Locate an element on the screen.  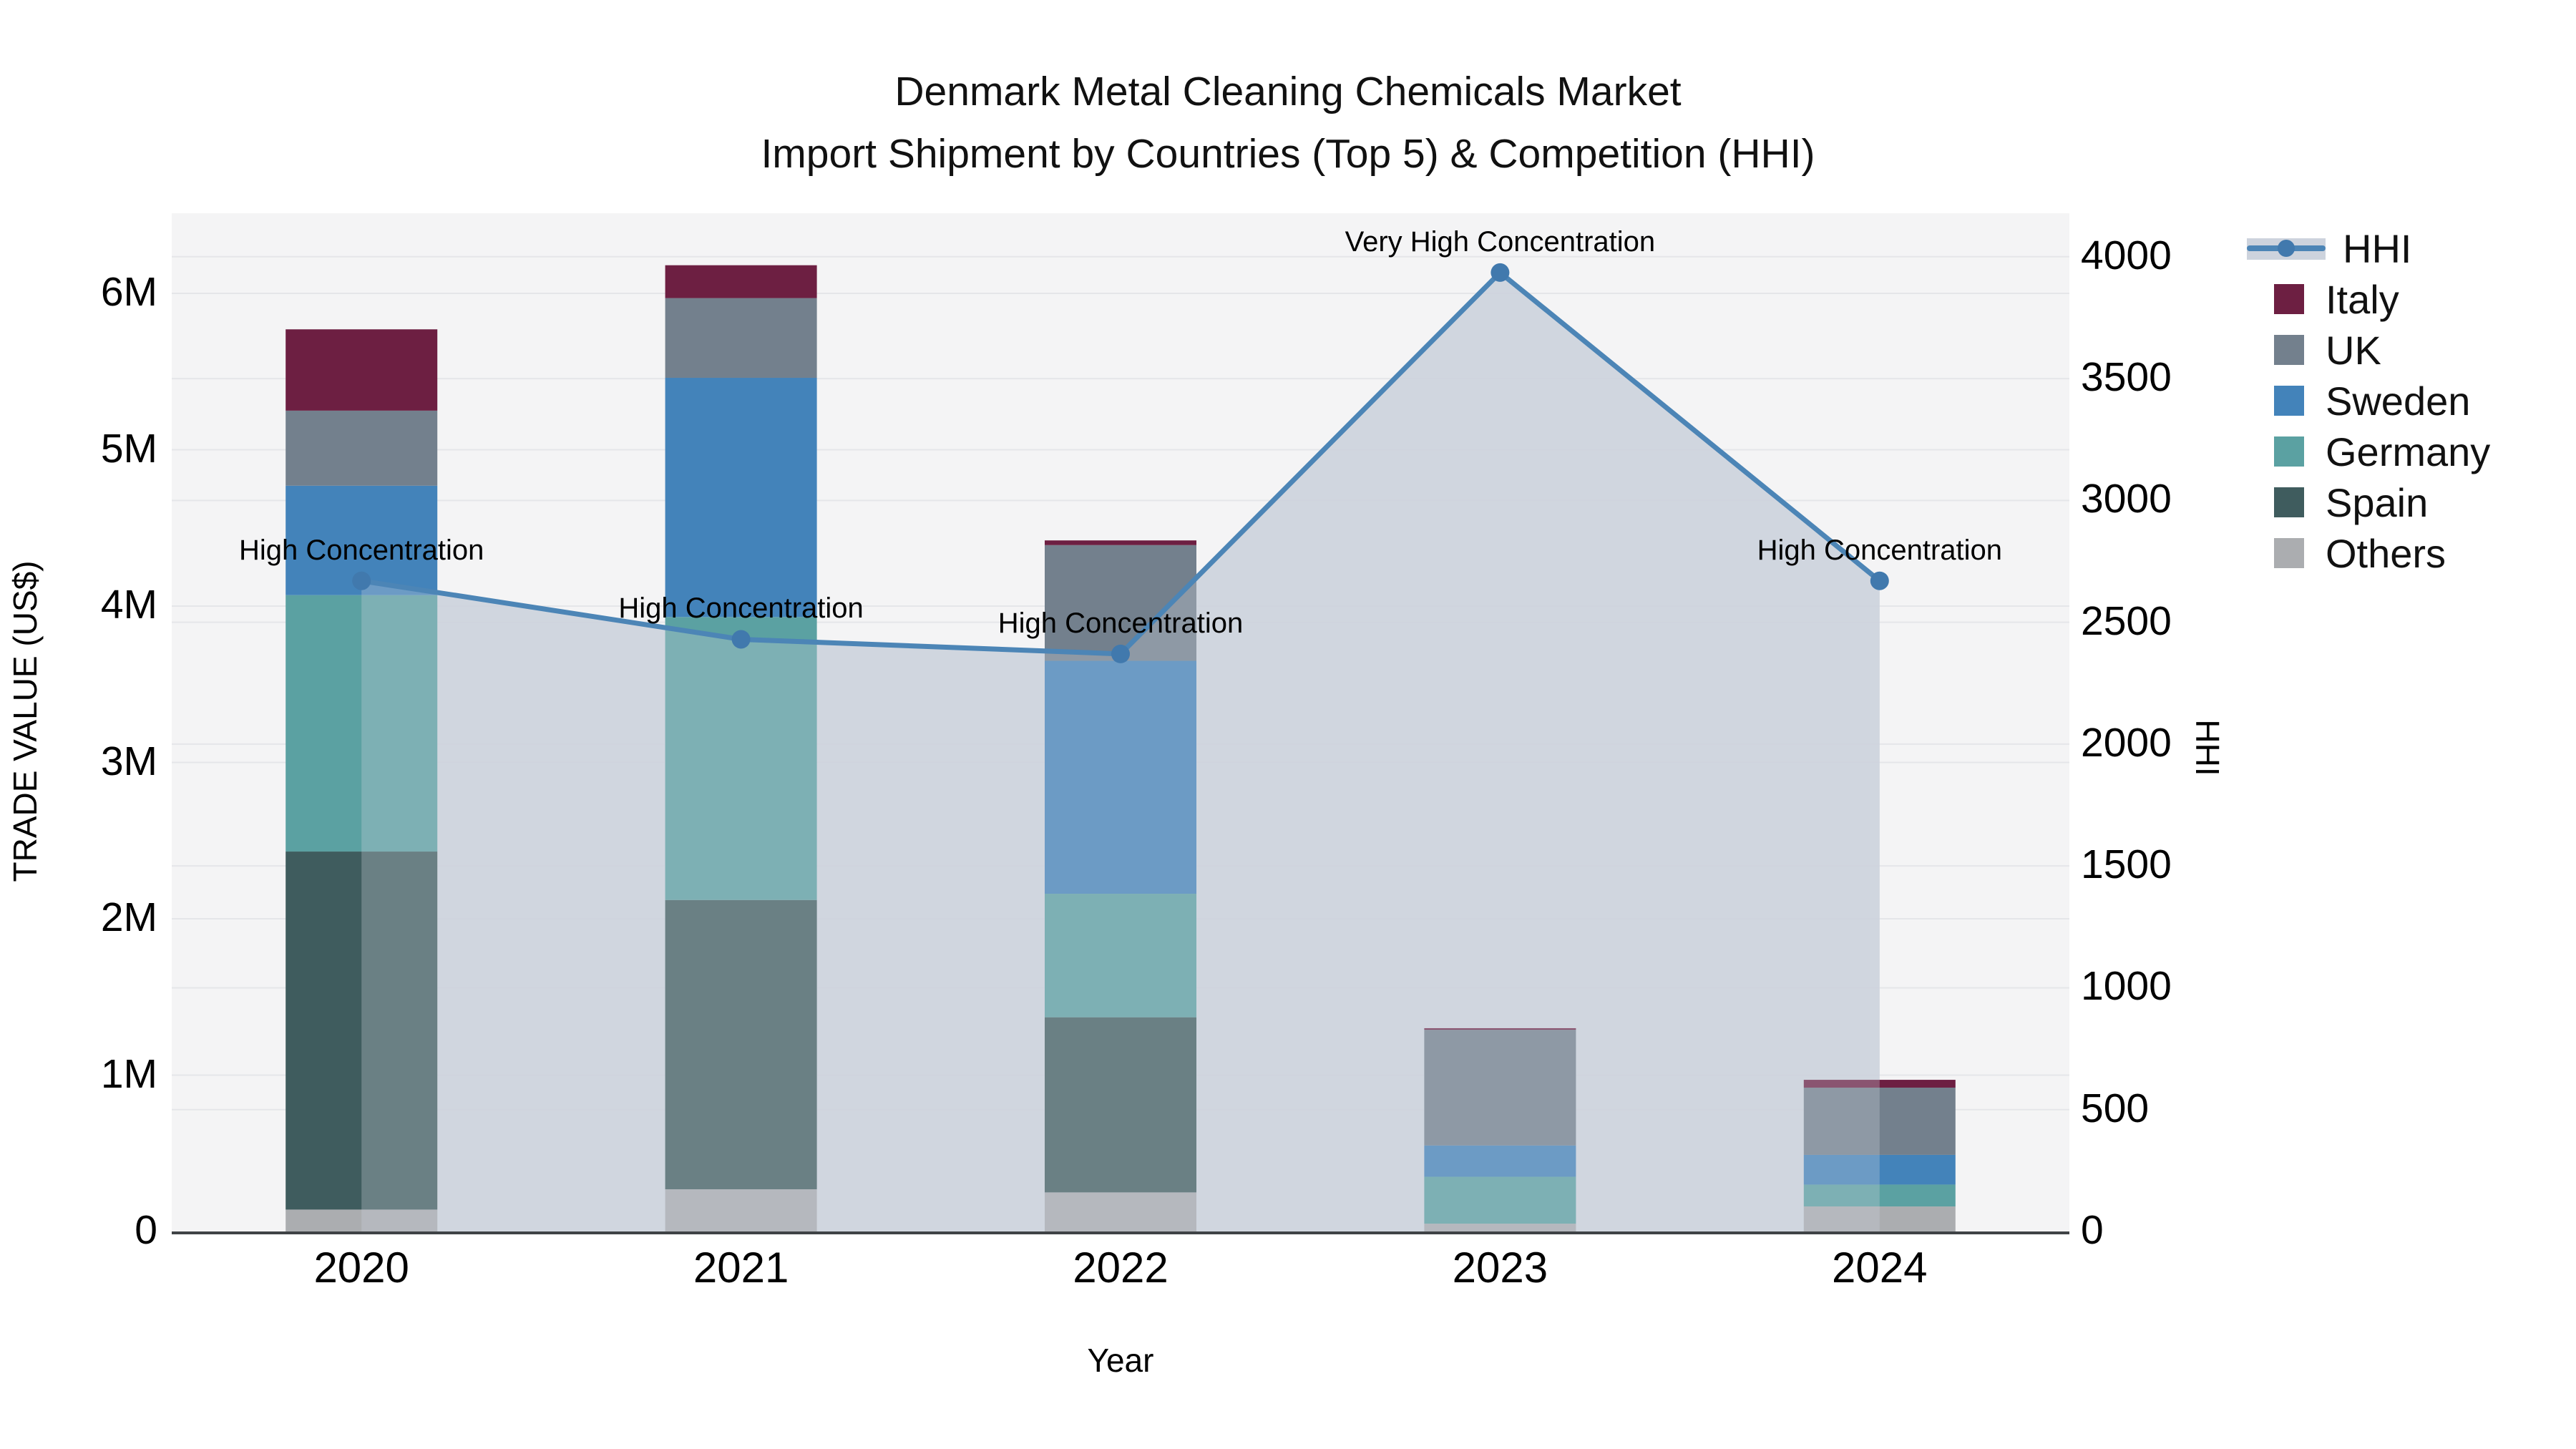
bar-2024-others is located at coordinates (1879, 1218).